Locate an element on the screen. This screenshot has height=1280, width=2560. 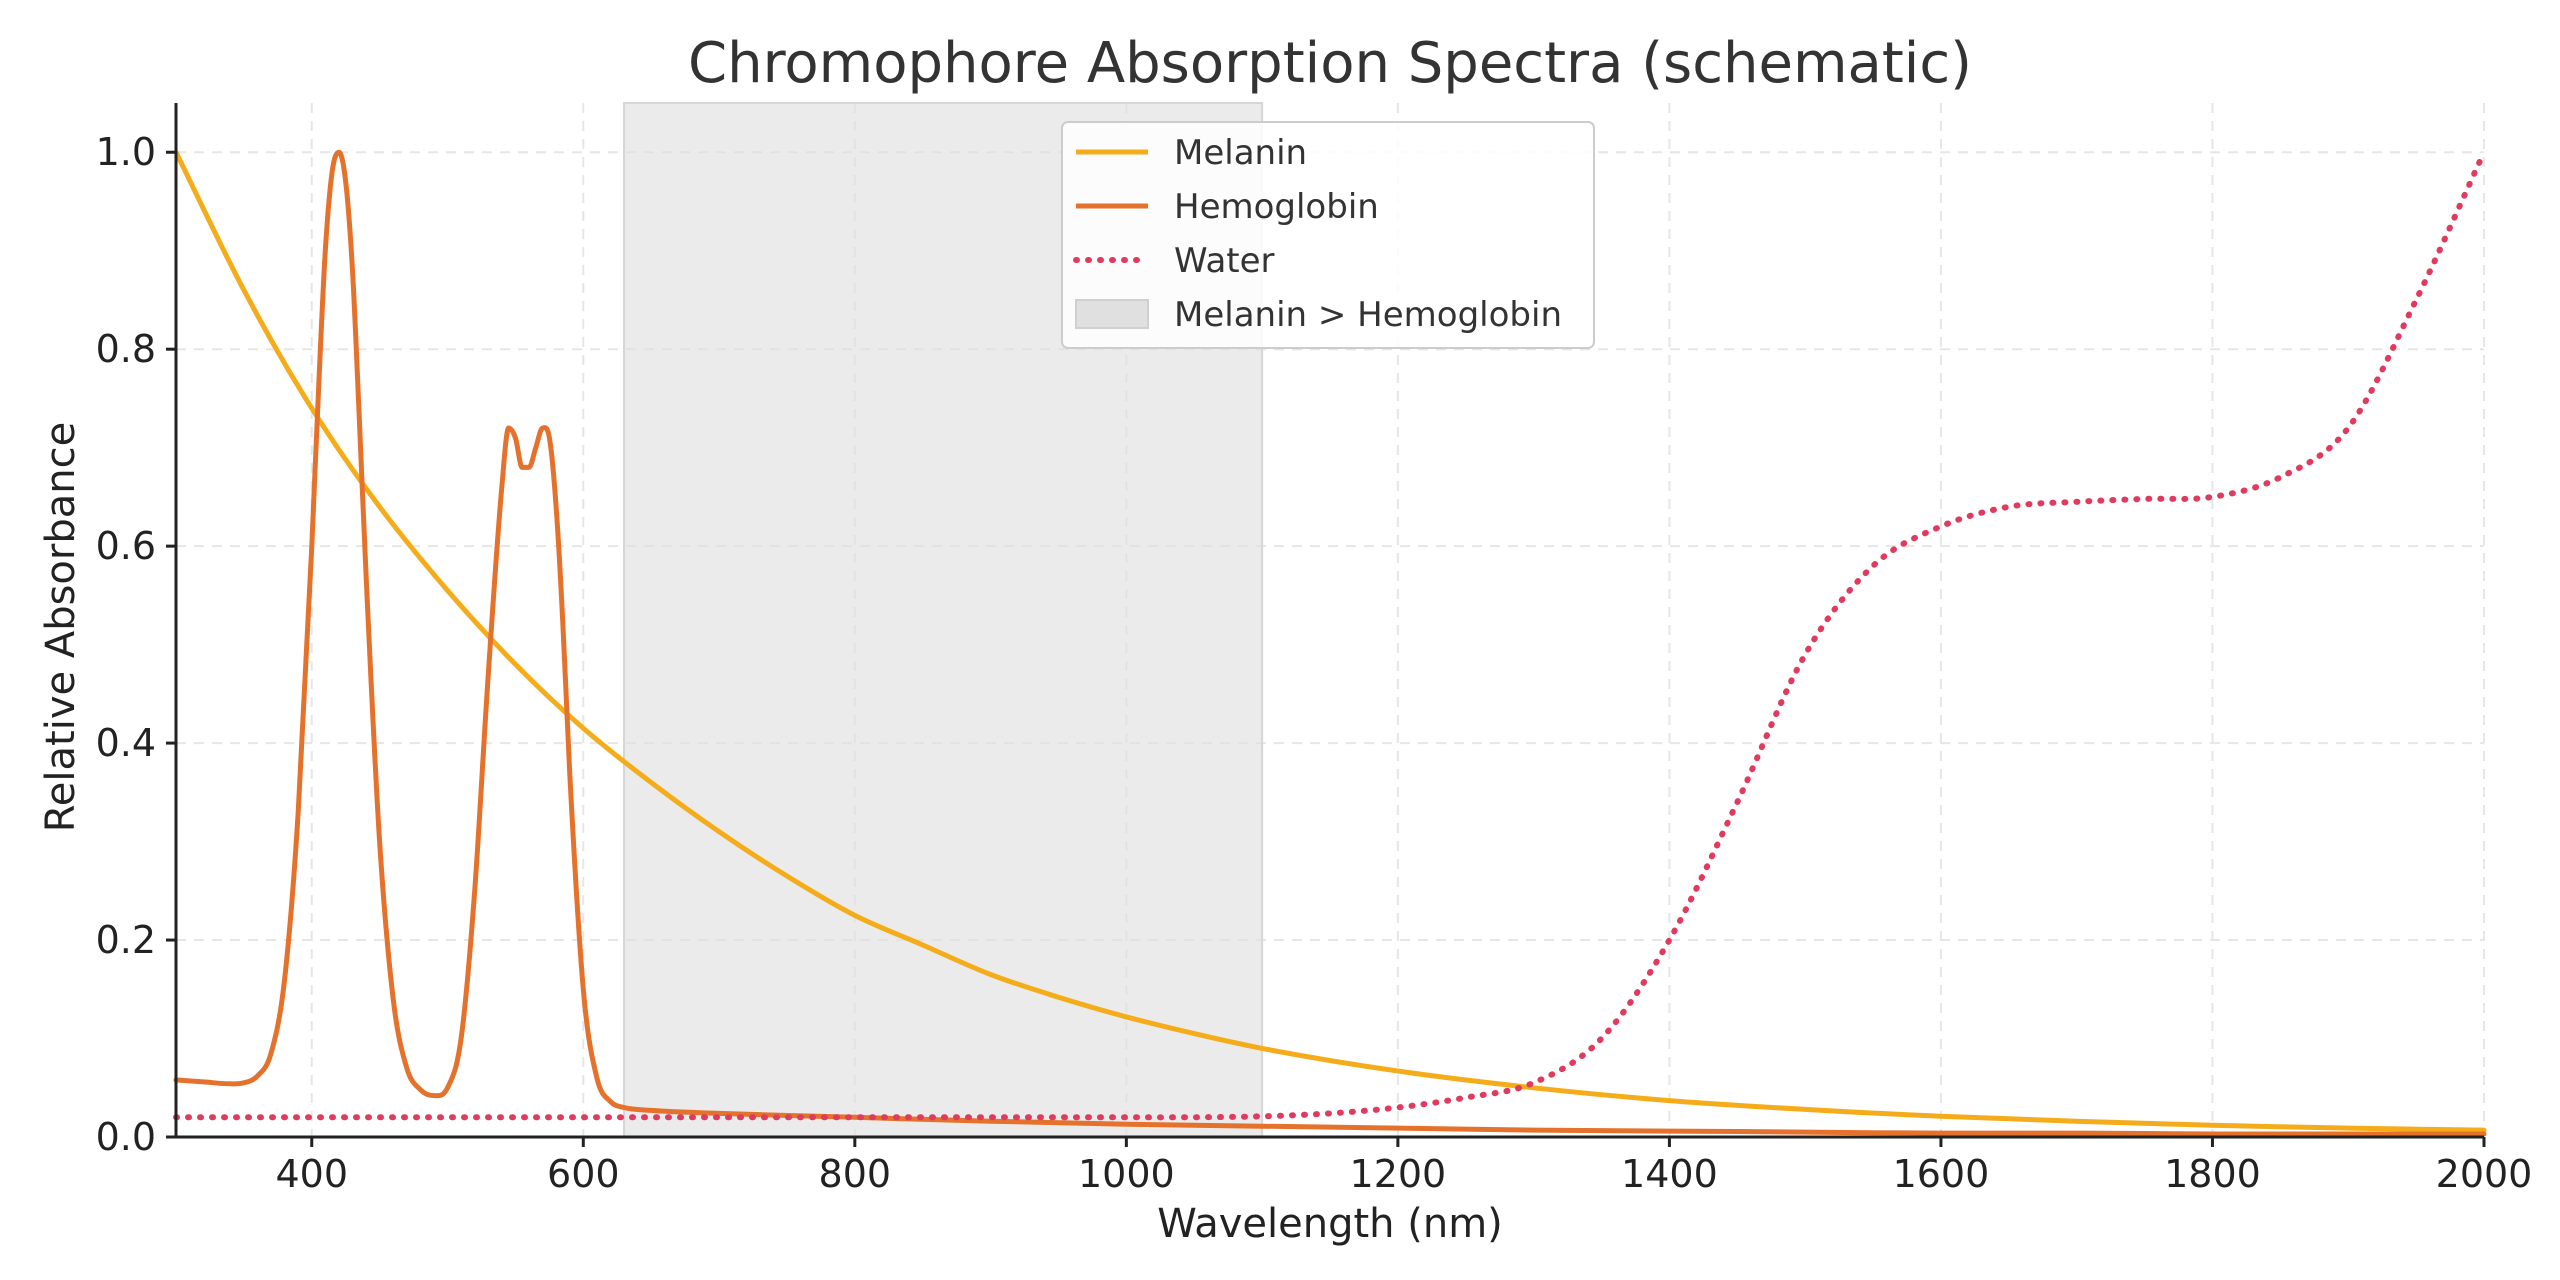
x-tick-label: 600 is located at coordinates (583, 1174).